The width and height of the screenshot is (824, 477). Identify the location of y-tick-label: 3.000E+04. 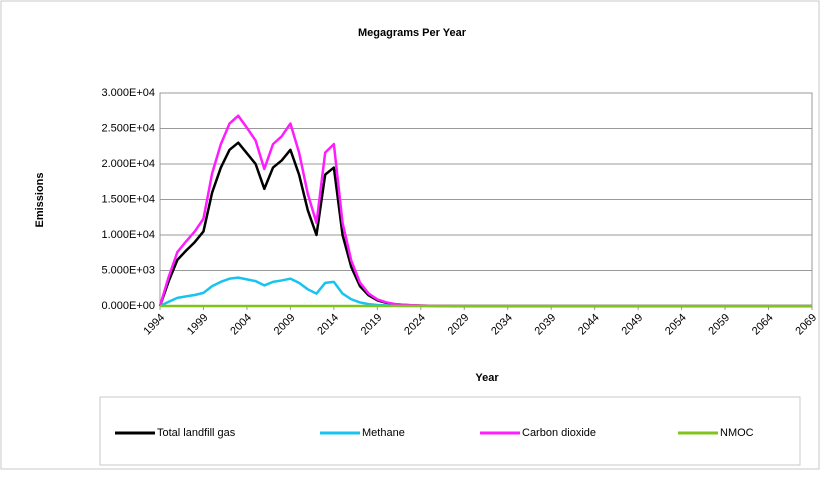
(128, 93).